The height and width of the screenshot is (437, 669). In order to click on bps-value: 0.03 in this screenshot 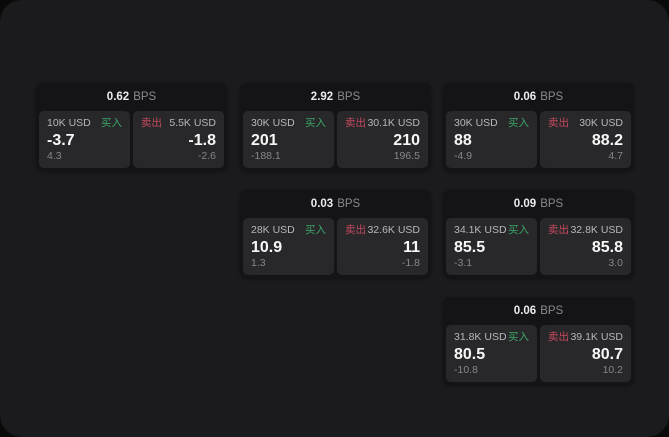, I will do `click(322, 204)`.